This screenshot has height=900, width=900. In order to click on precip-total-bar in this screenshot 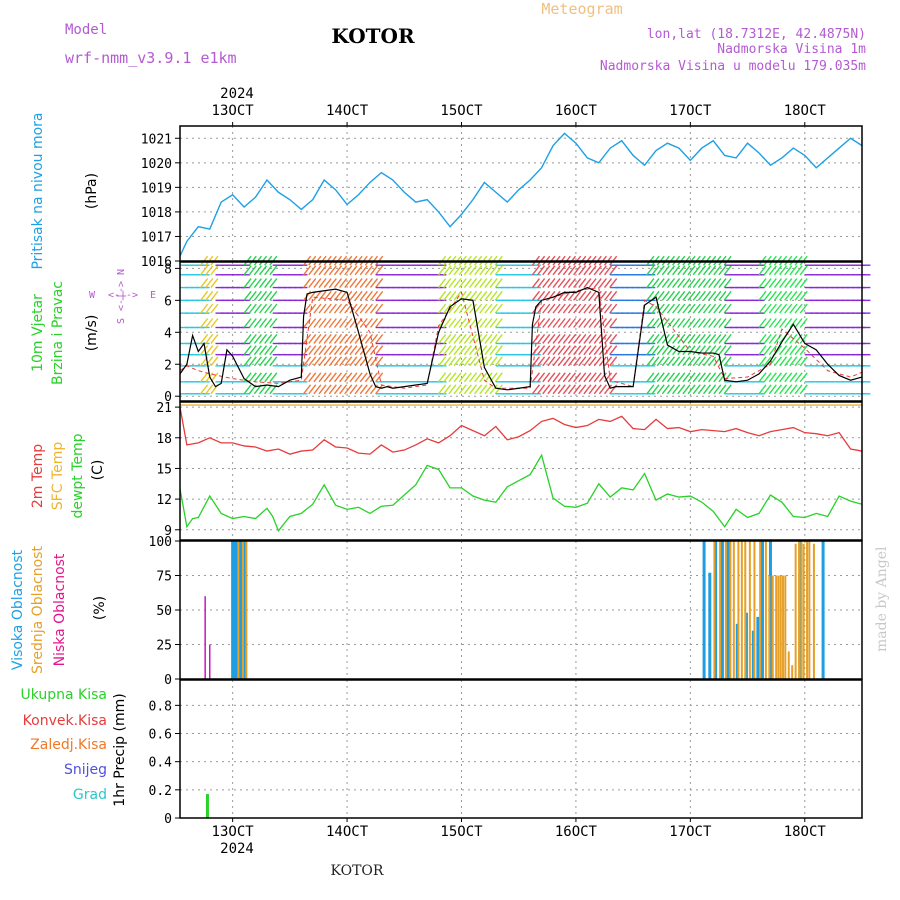, I will do `click(207, 806)`.